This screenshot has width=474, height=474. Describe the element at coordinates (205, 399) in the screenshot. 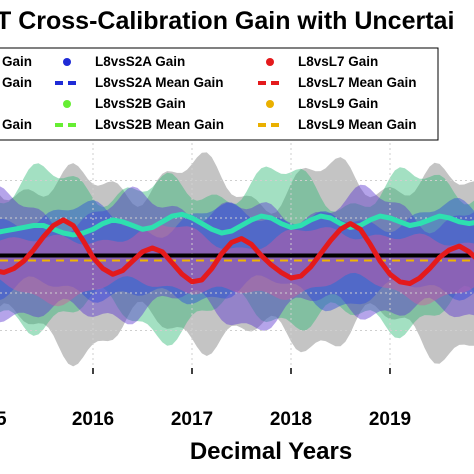

I see `x-axis-ticks: 5 2016 2017 2018 2019` at that location.